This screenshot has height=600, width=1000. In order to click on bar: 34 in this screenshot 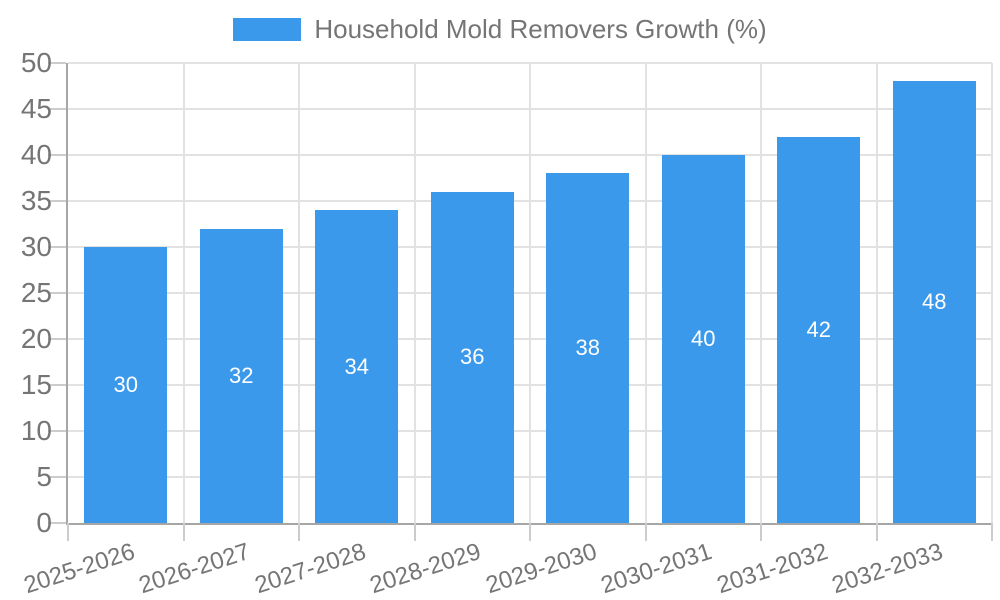, I will do `click(357, 366)`.